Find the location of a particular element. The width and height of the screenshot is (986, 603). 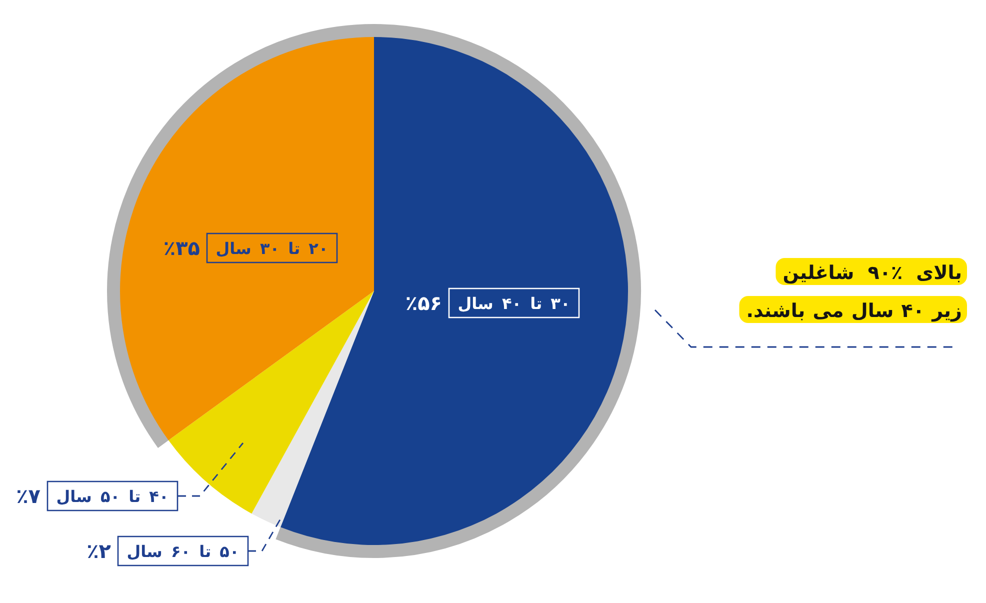

data-label: ٪۷ is located at coordinates (28, 496).